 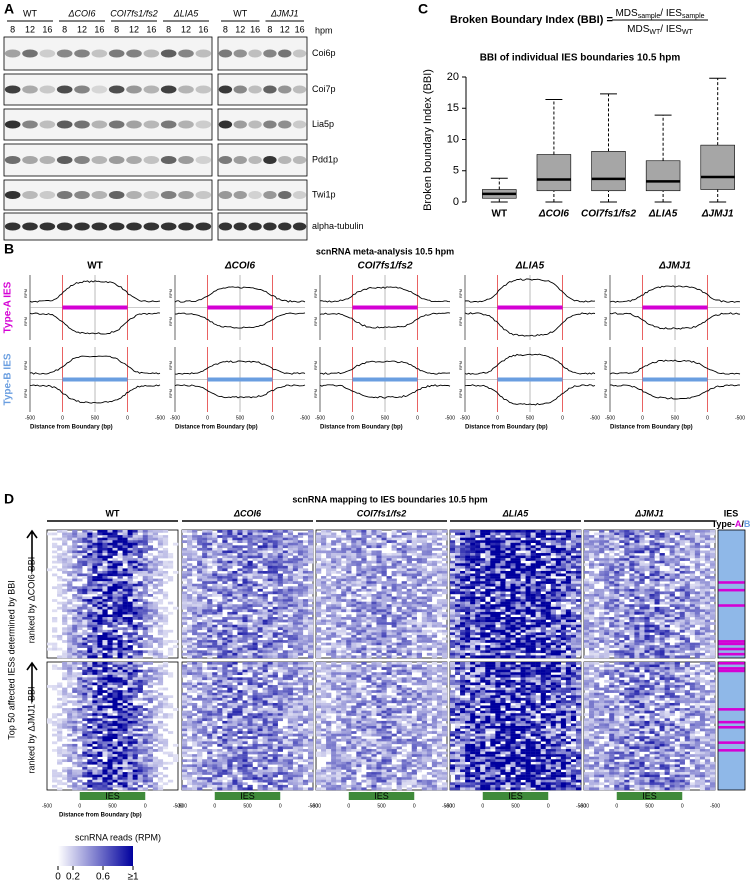 I want to click on column-title: COI7fs1/fs2, so click(x=382, y=513).